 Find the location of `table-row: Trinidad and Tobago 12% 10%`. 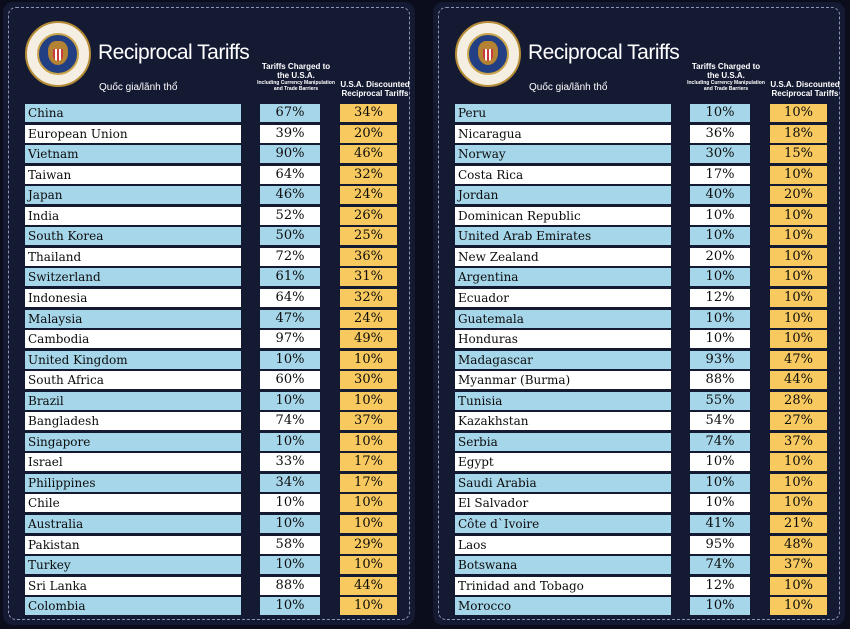

table-row: Trinidad and Tobago 12% 10% is located at coordinates (639, 585).